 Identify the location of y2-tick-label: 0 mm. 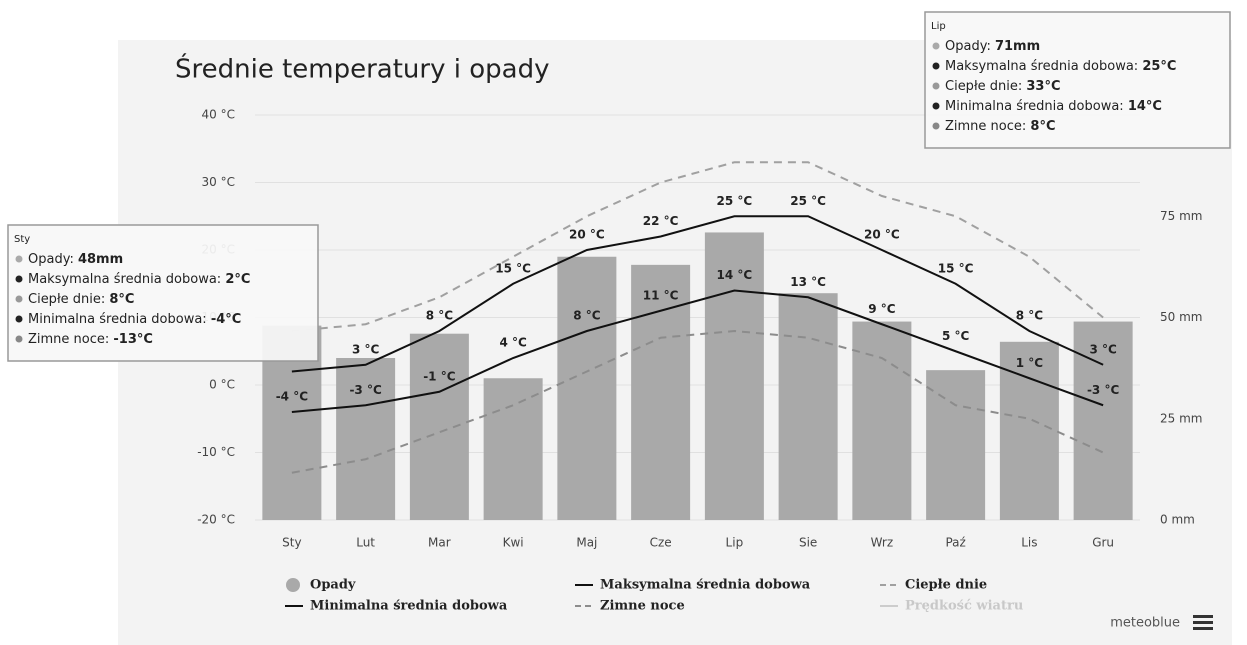
(1177, 520).